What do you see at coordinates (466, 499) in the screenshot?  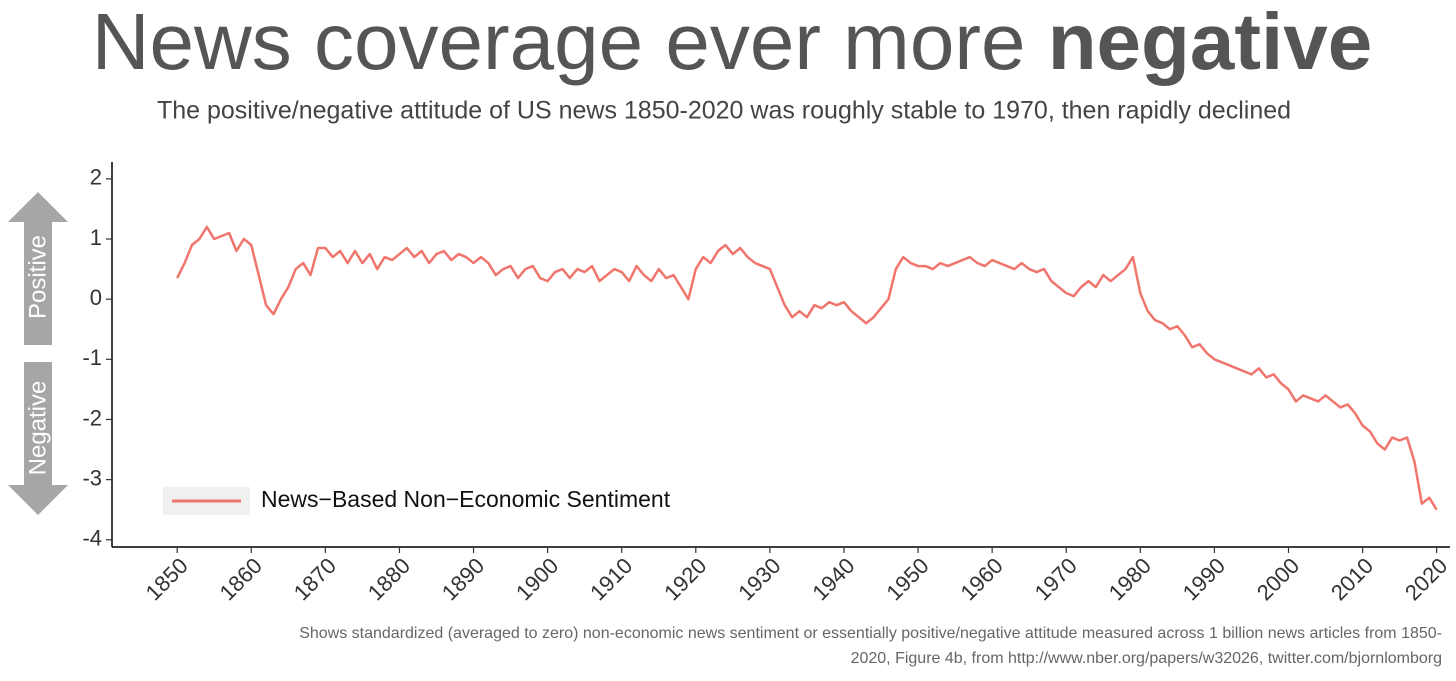 I see `legend-label: News−Based Non−Economic Sentiment` at bounding box center [466, 499].